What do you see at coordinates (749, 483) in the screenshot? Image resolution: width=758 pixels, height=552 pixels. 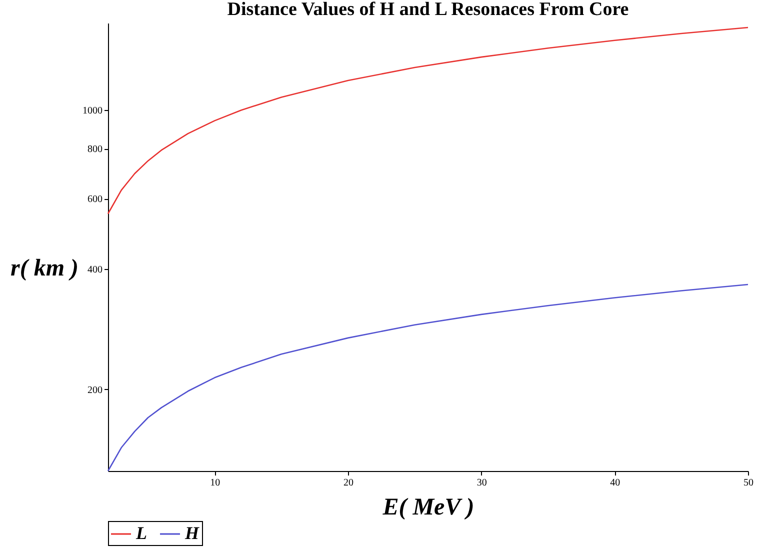 I see `x-tick-label: 50` at bounding box center [749, 483].